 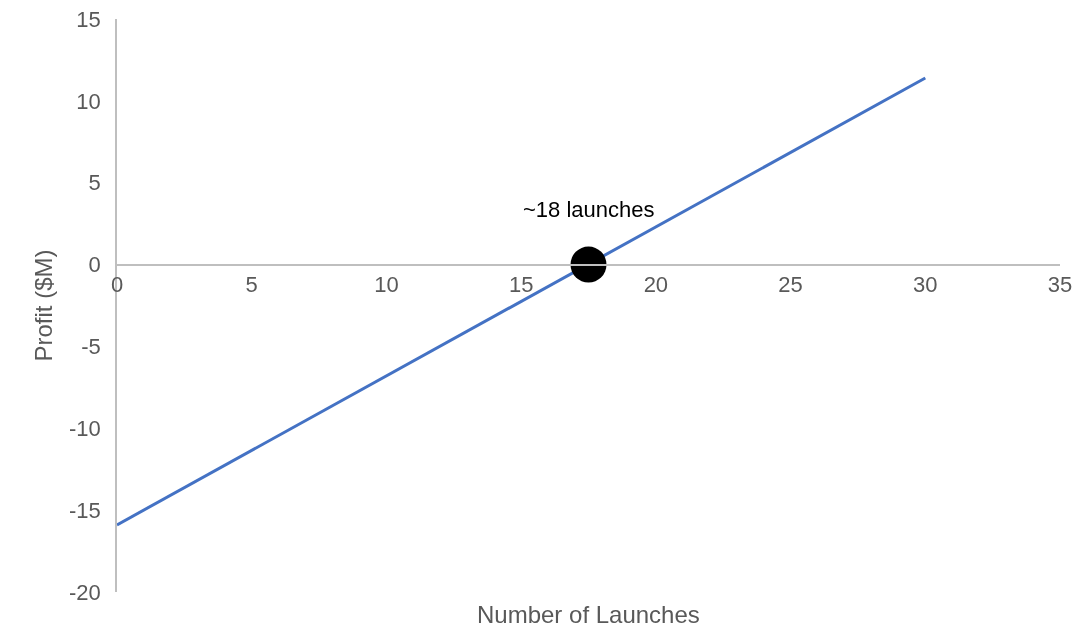 What do you see at coordinates (43, 305) in the screenshot?
I see `y-axis-title: Profit ($M)` at bounding box center [43, 305].